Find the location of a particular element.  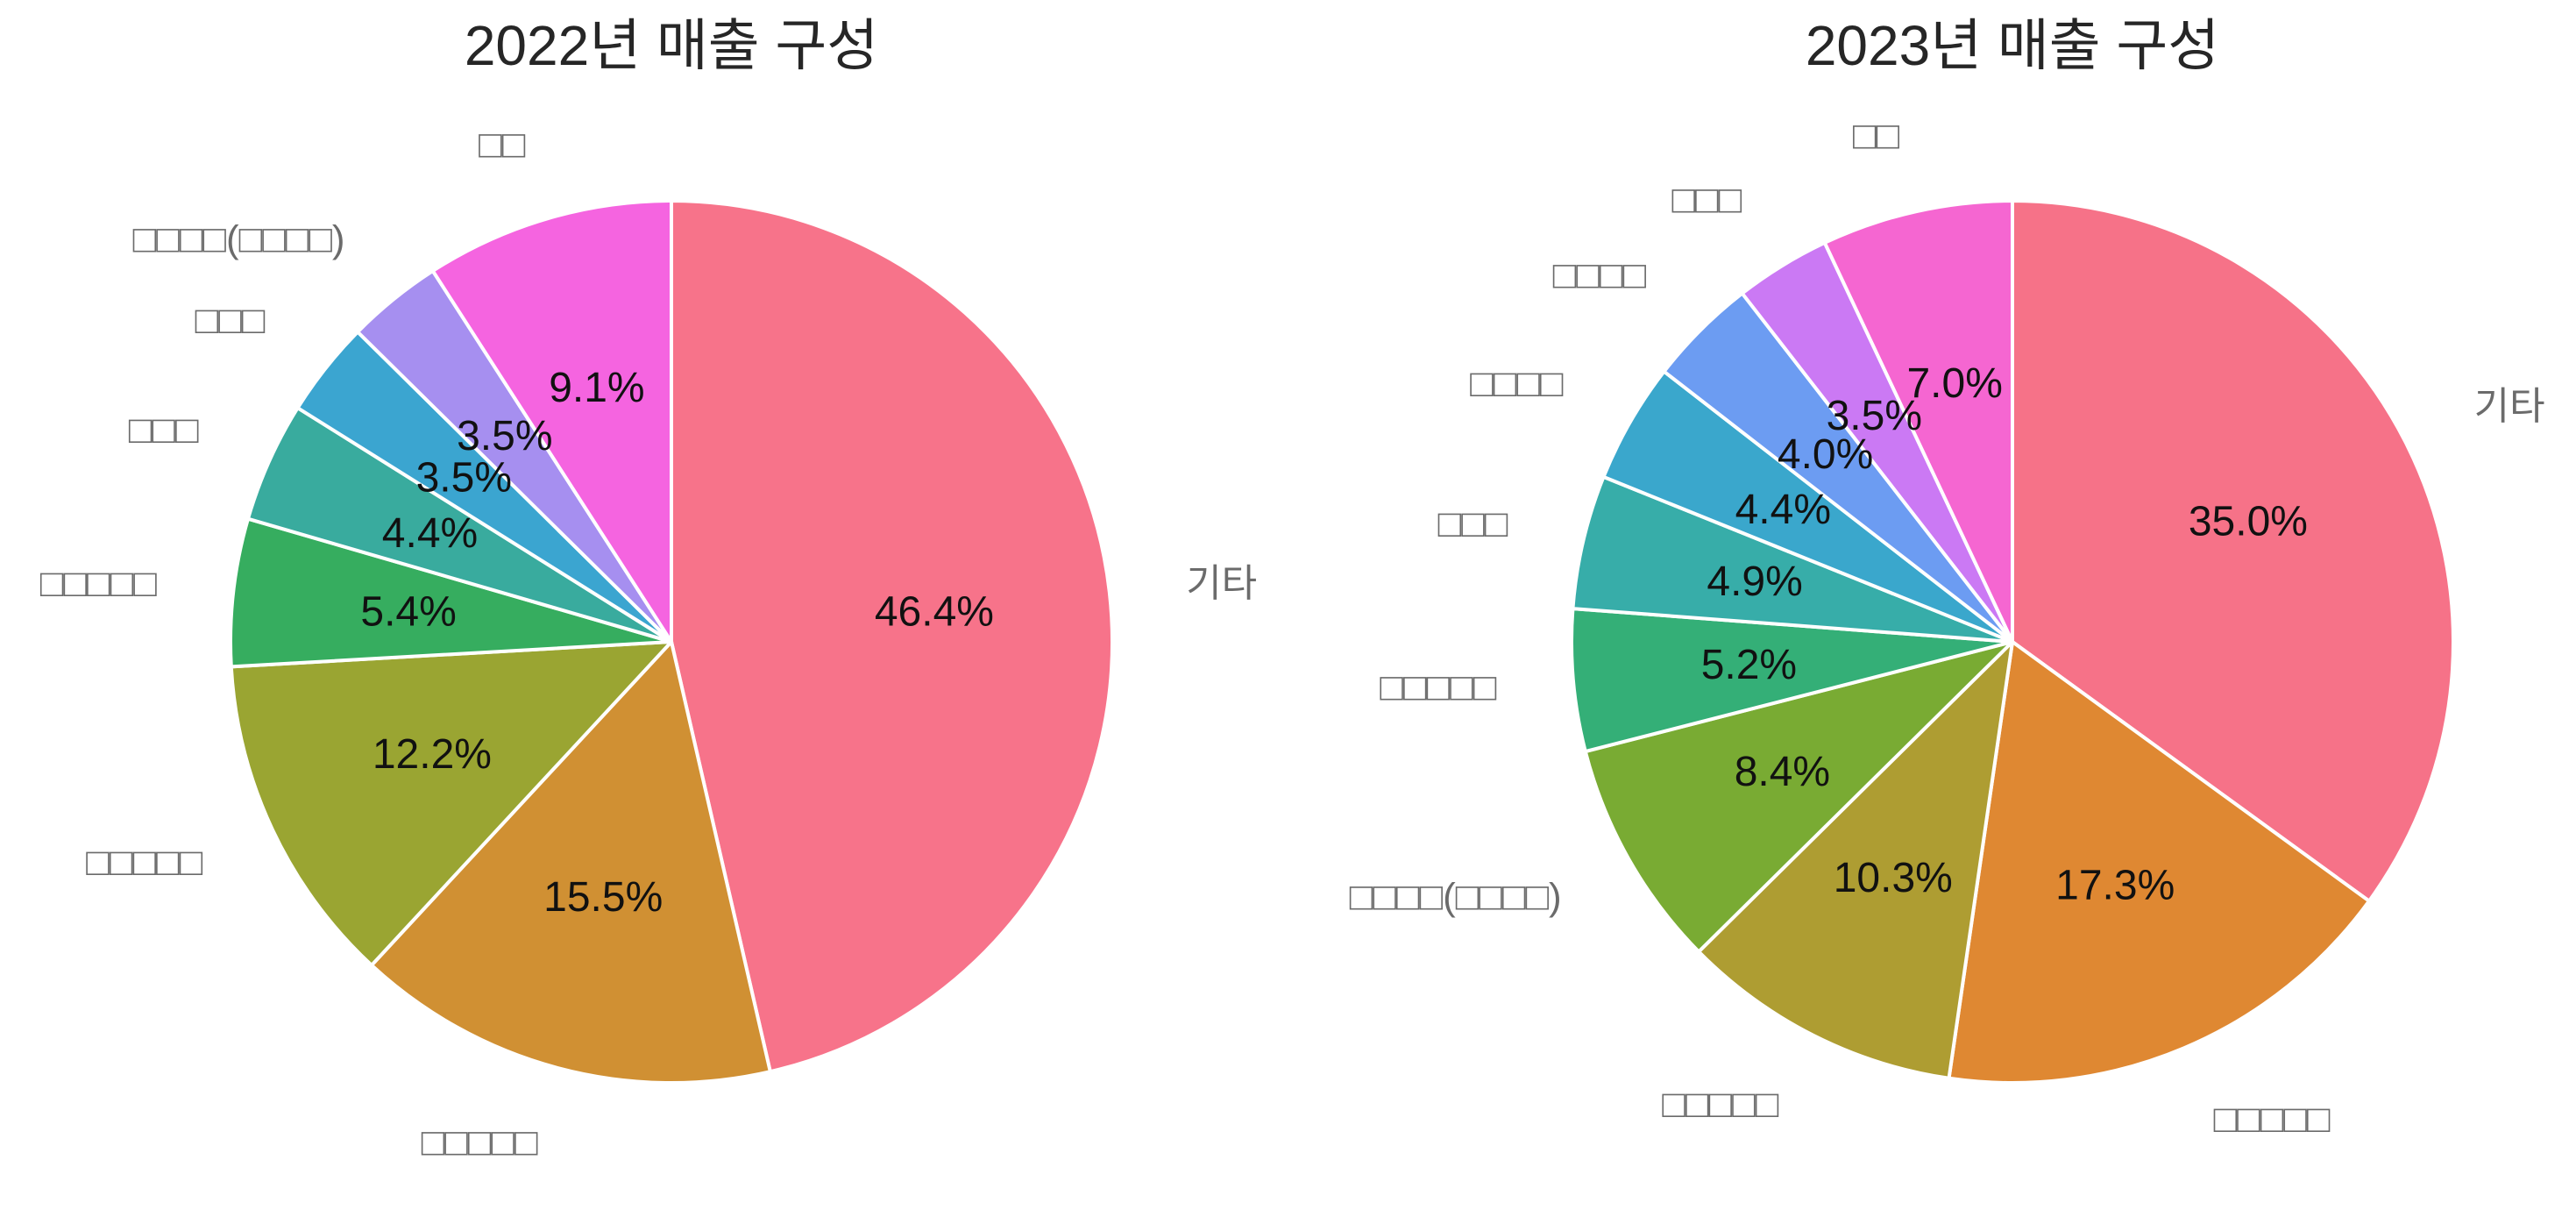

slice-percent-label: 10.3% is located at coordinates (1893, 878).